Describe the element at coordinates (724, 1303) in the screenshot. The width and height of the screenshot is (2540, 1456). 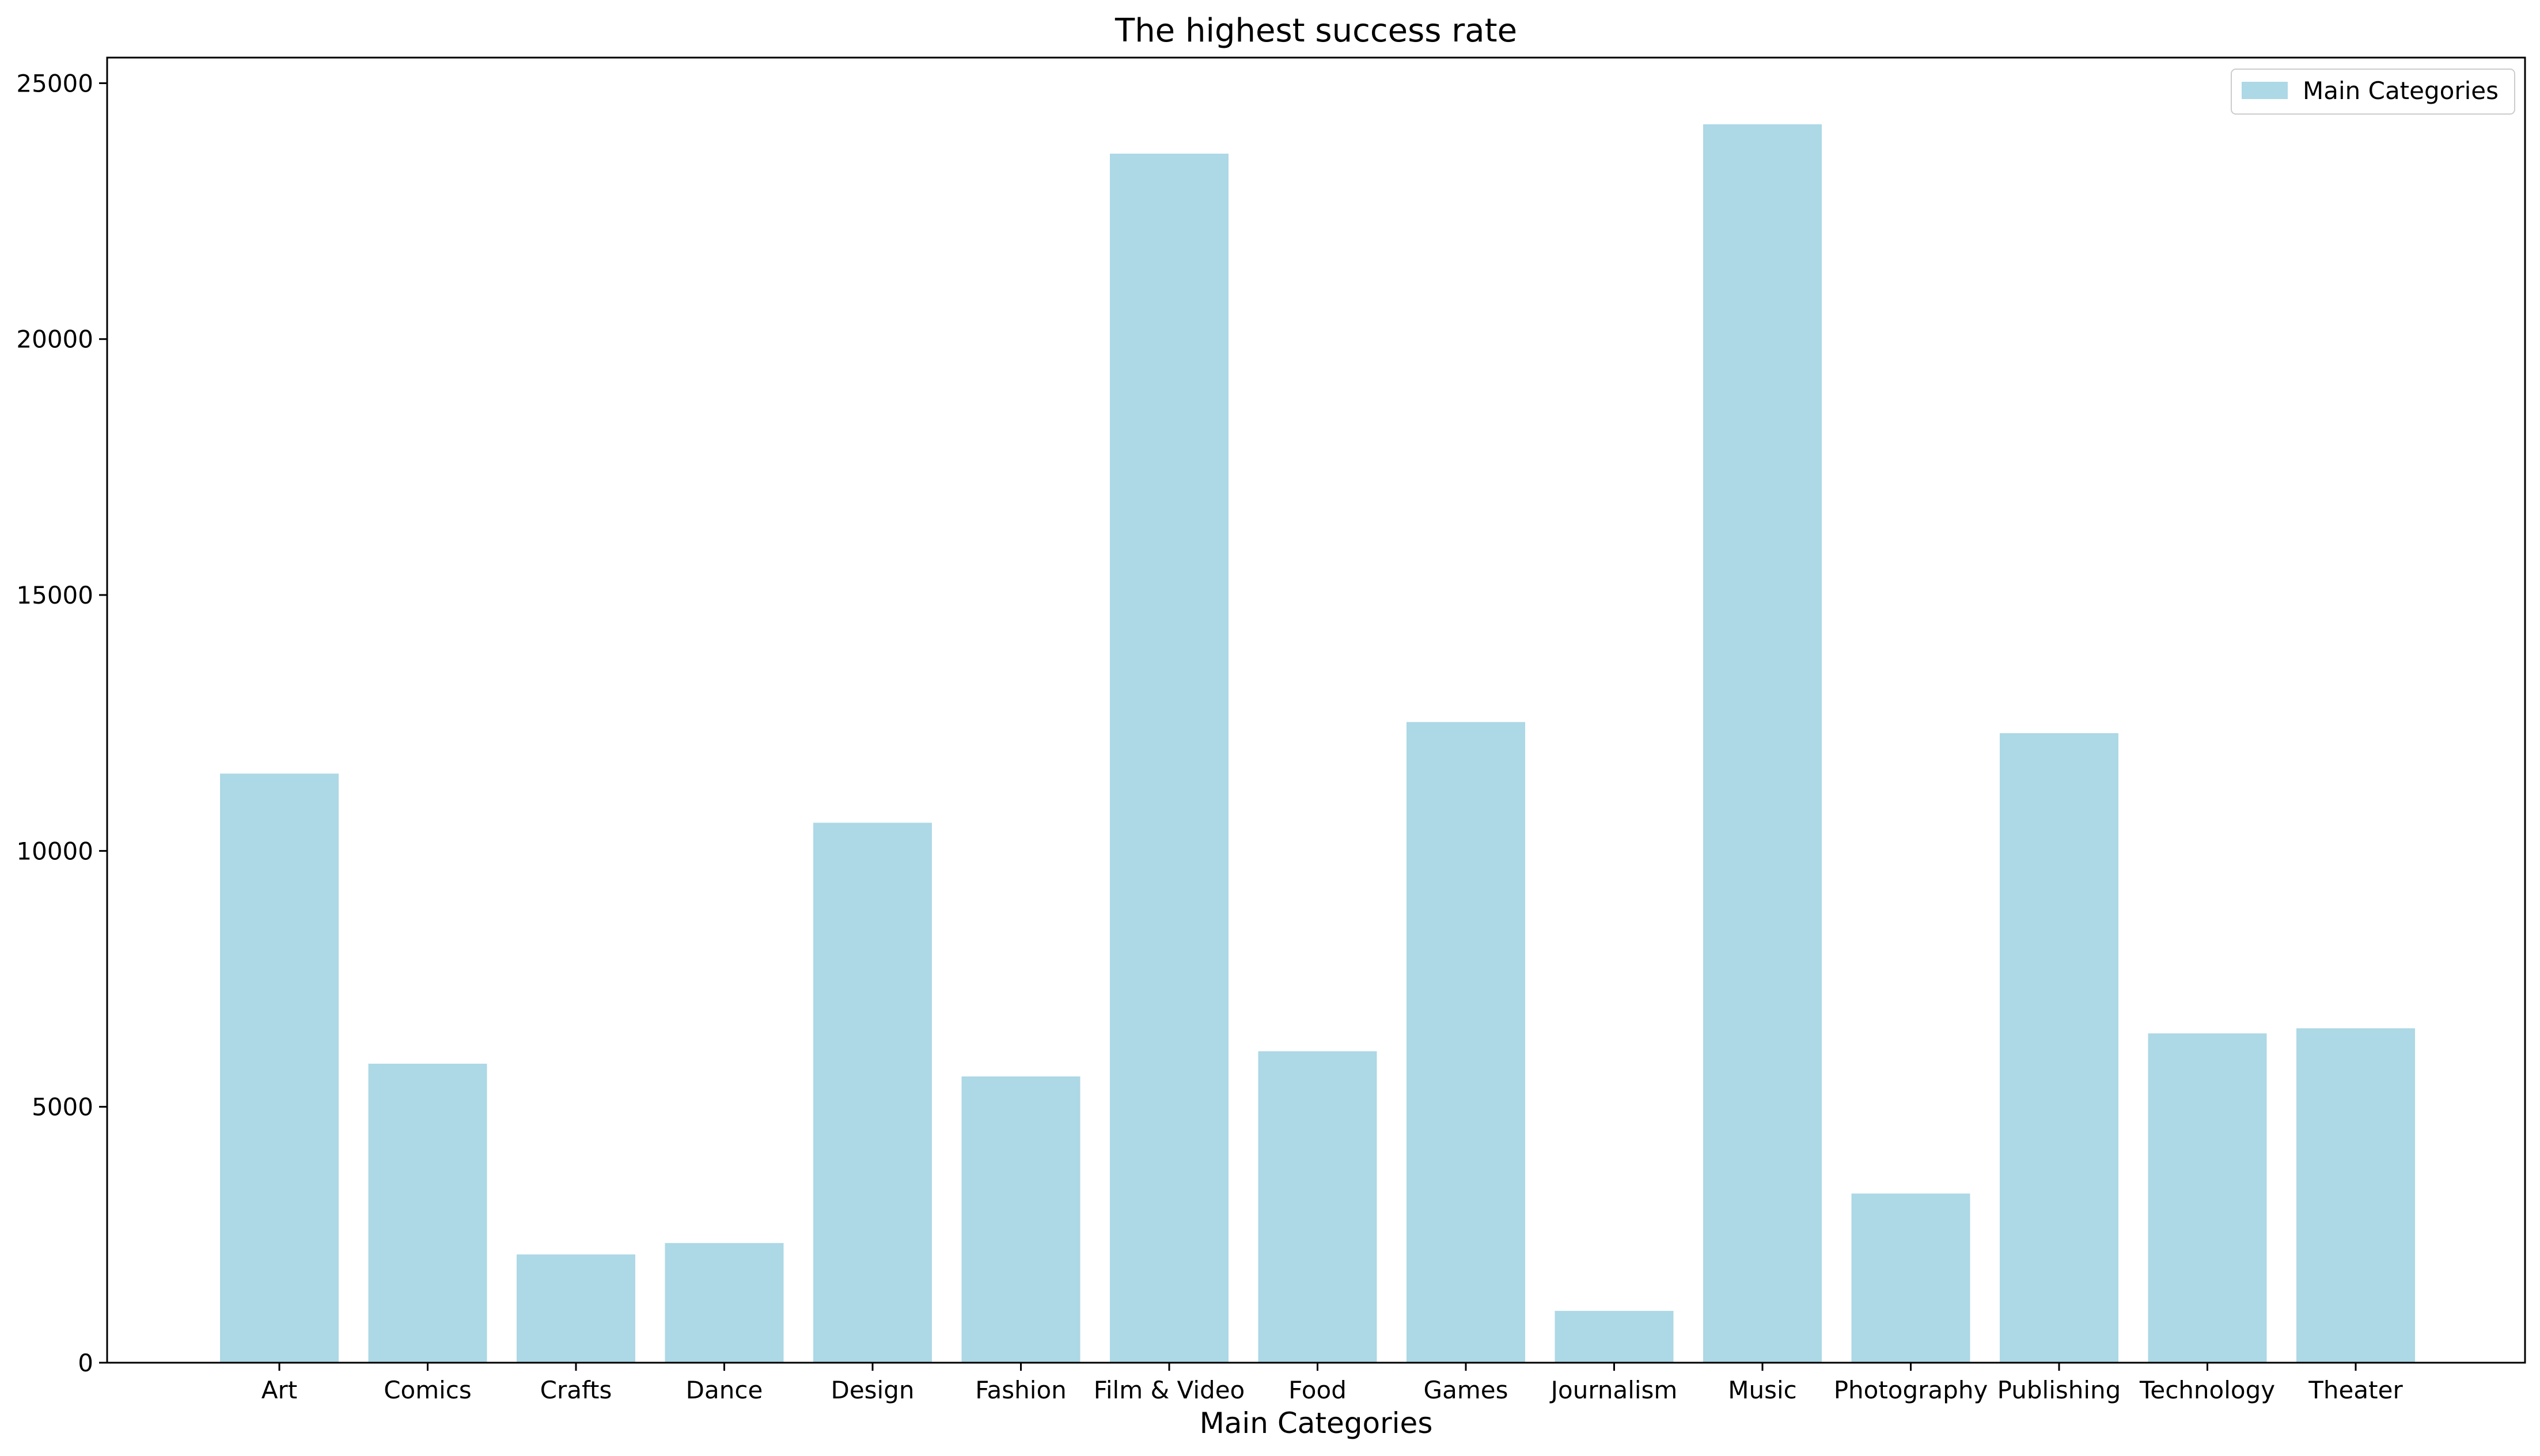
I see `bar-dance` at that location.